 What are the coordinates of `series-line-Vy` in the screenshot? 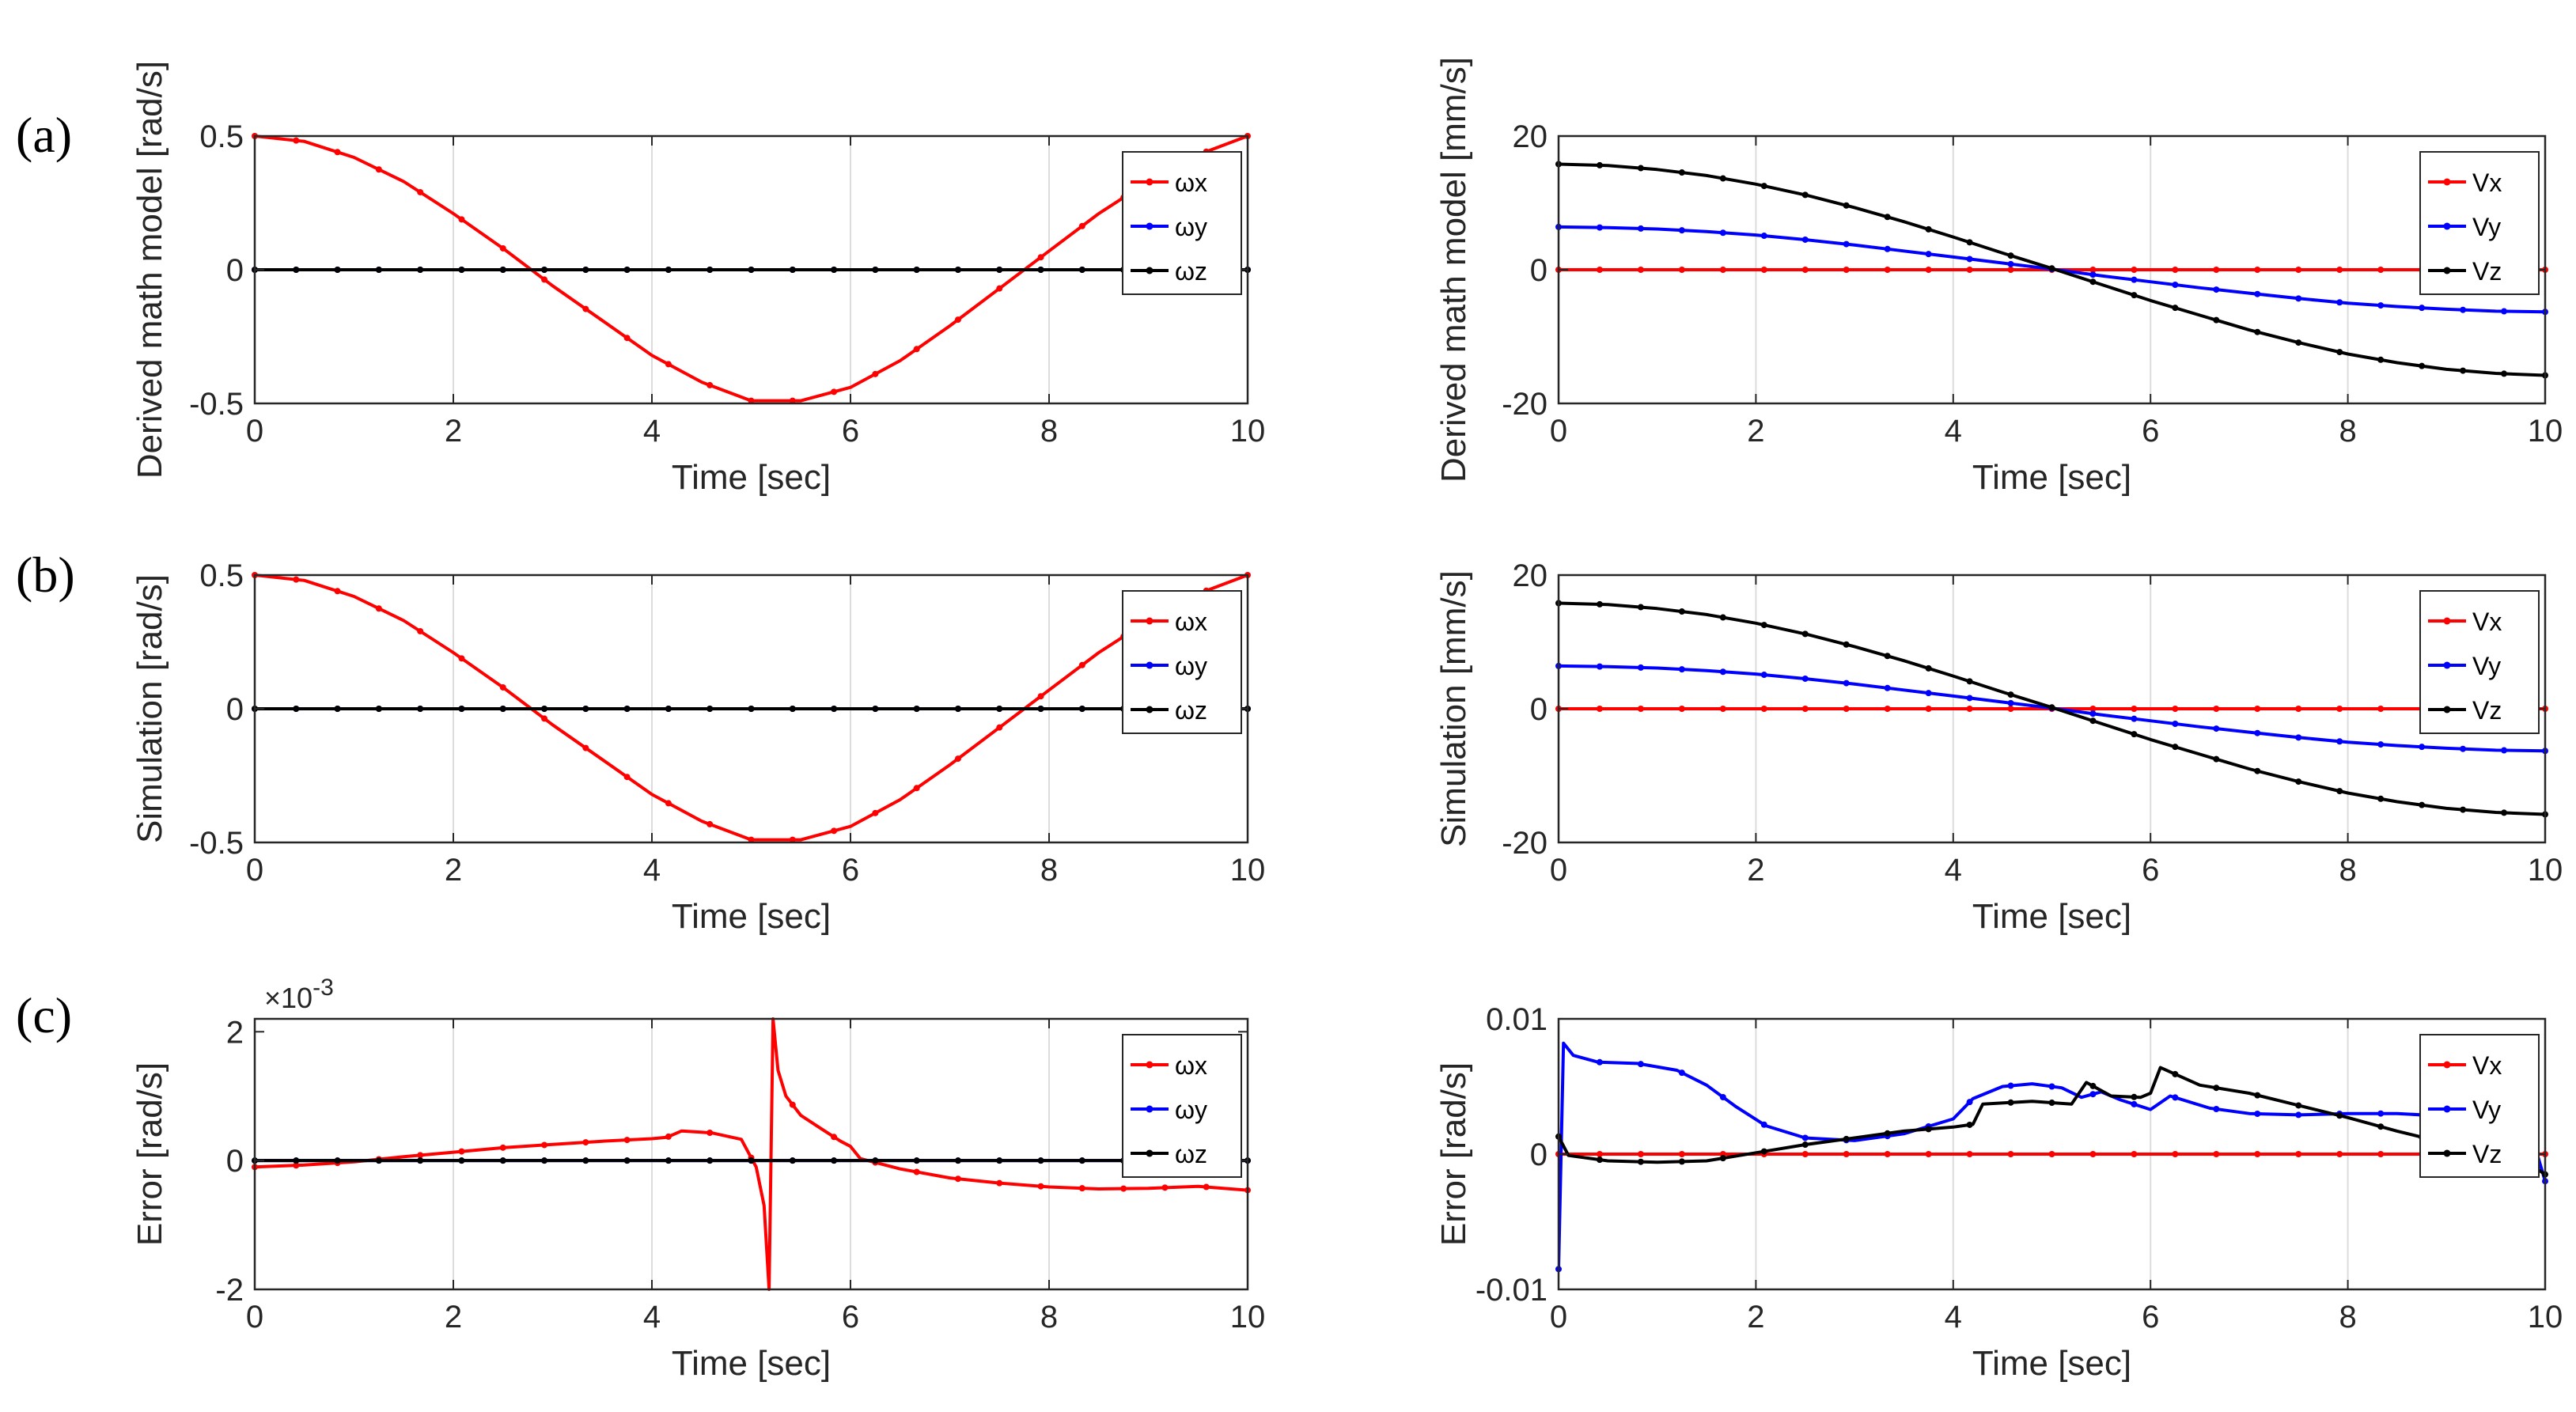 It's located at (2052, 1155).